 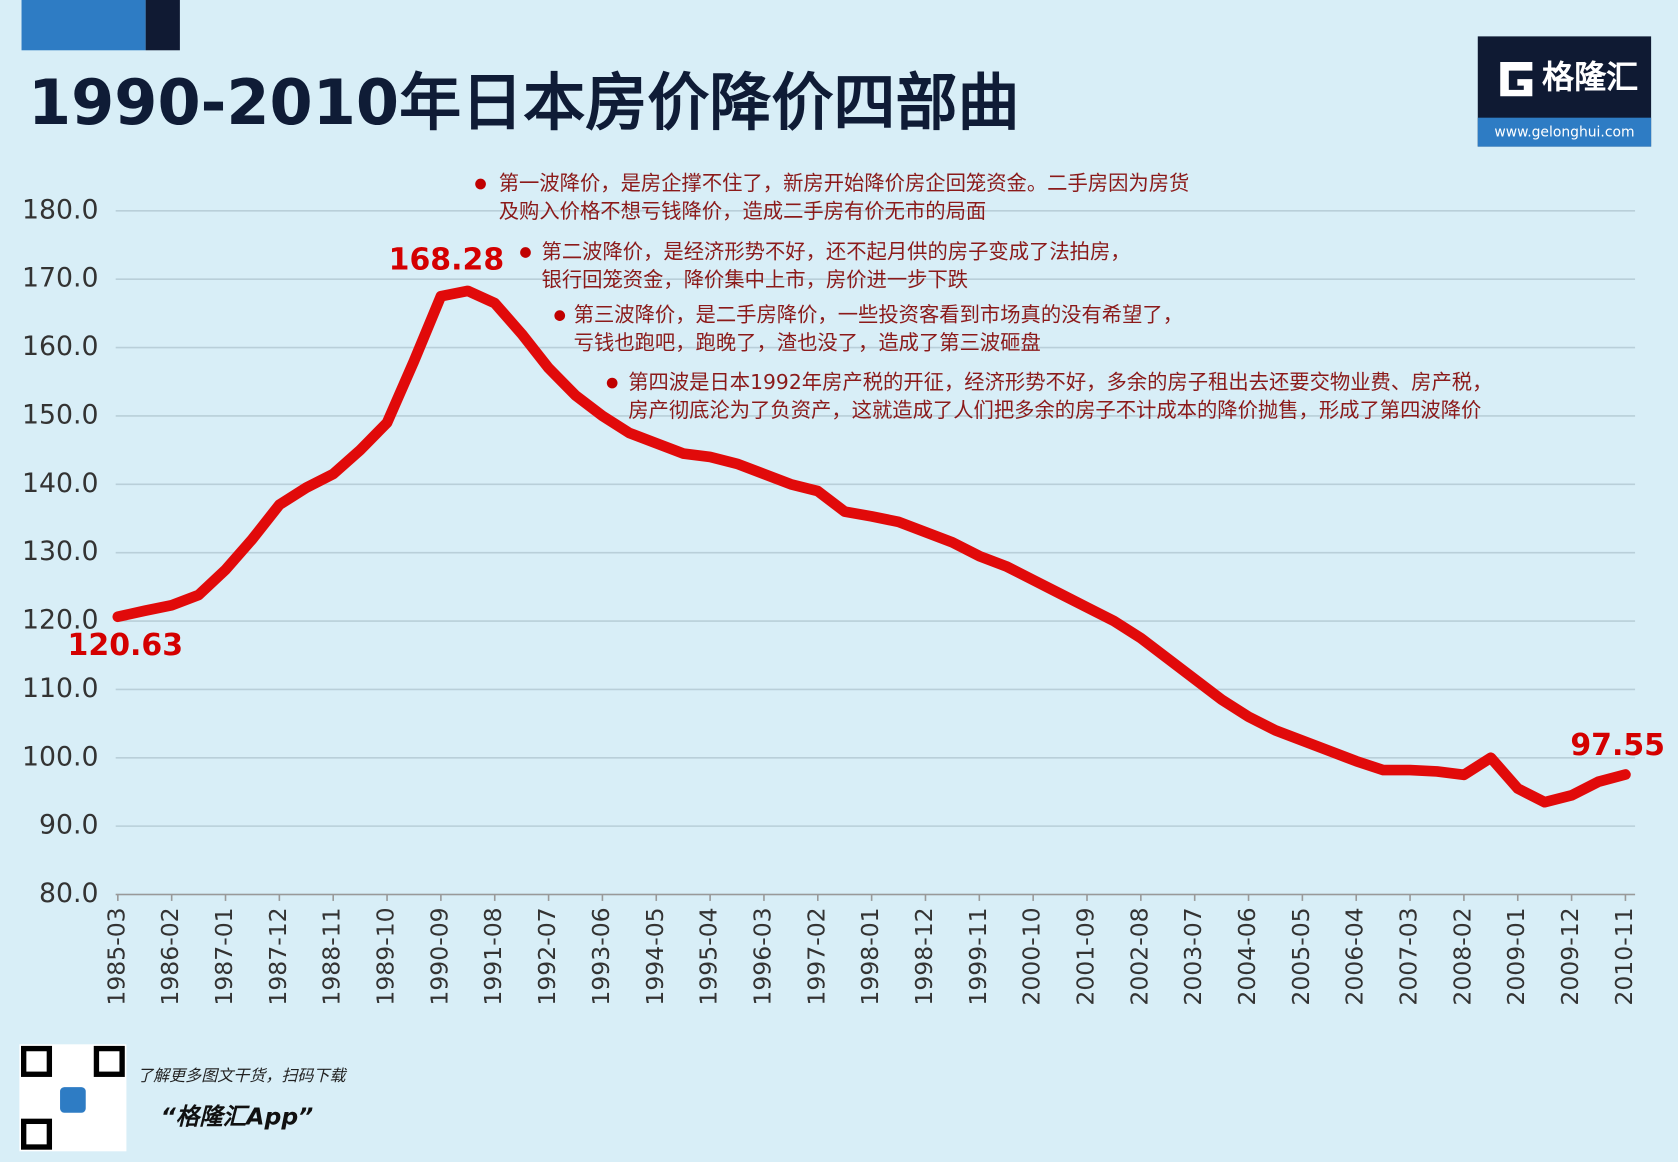 I want to click on x-tick-label: 1991-08, so click(x=493, y=956).